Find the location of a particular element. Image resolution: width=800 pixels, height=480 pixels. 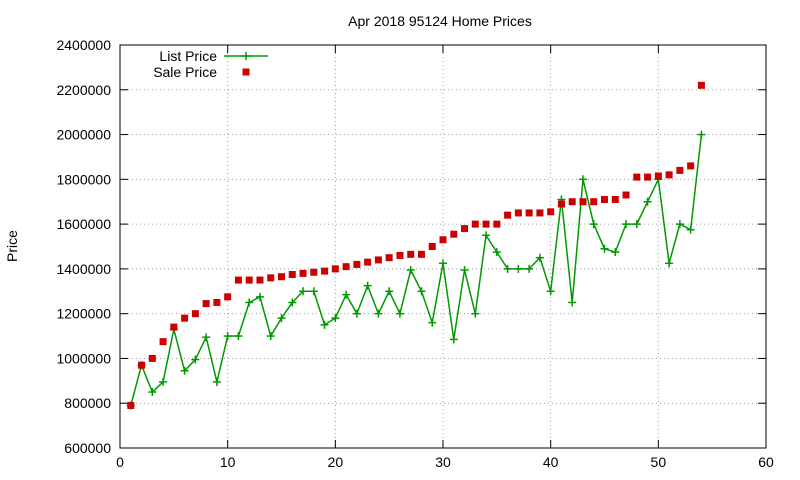

y-tick-label: 1000000 is located at coordinates (83, 358).